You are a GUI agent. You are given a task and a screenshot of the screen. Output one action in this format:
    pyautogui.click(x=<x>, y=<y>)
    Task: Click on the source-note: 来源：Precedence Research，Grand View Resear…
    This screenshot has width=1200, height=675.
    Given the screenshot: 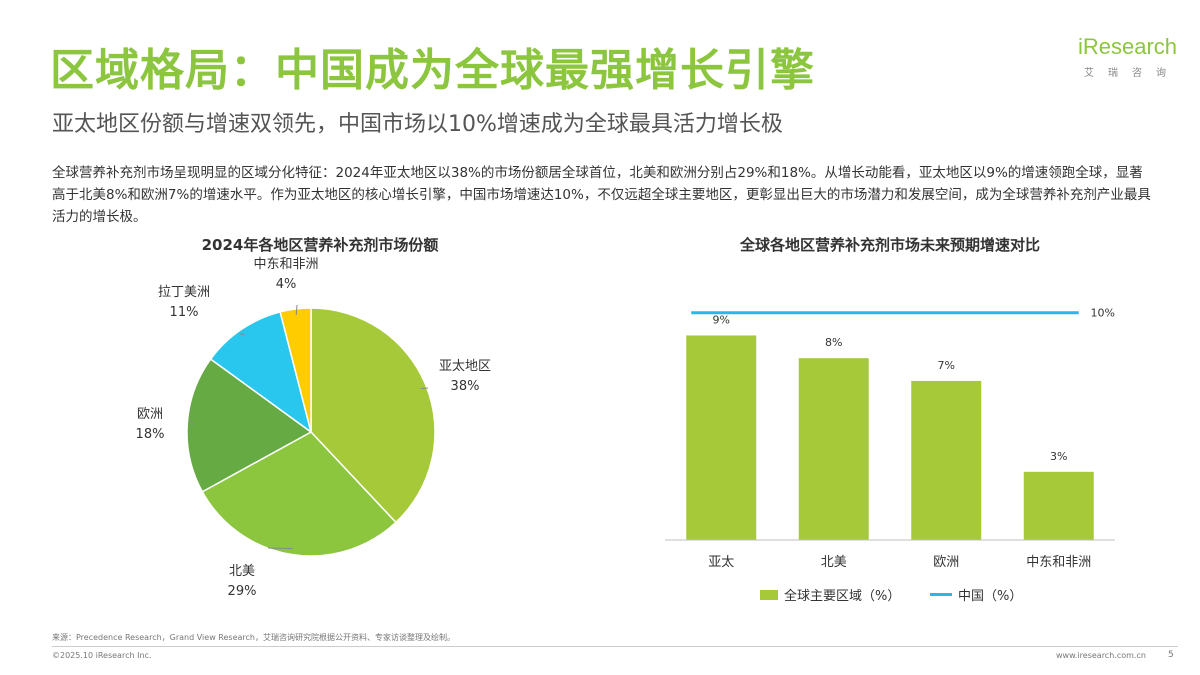 What is the action you would take?
    pyautogui.click(x=253, y=637)
    